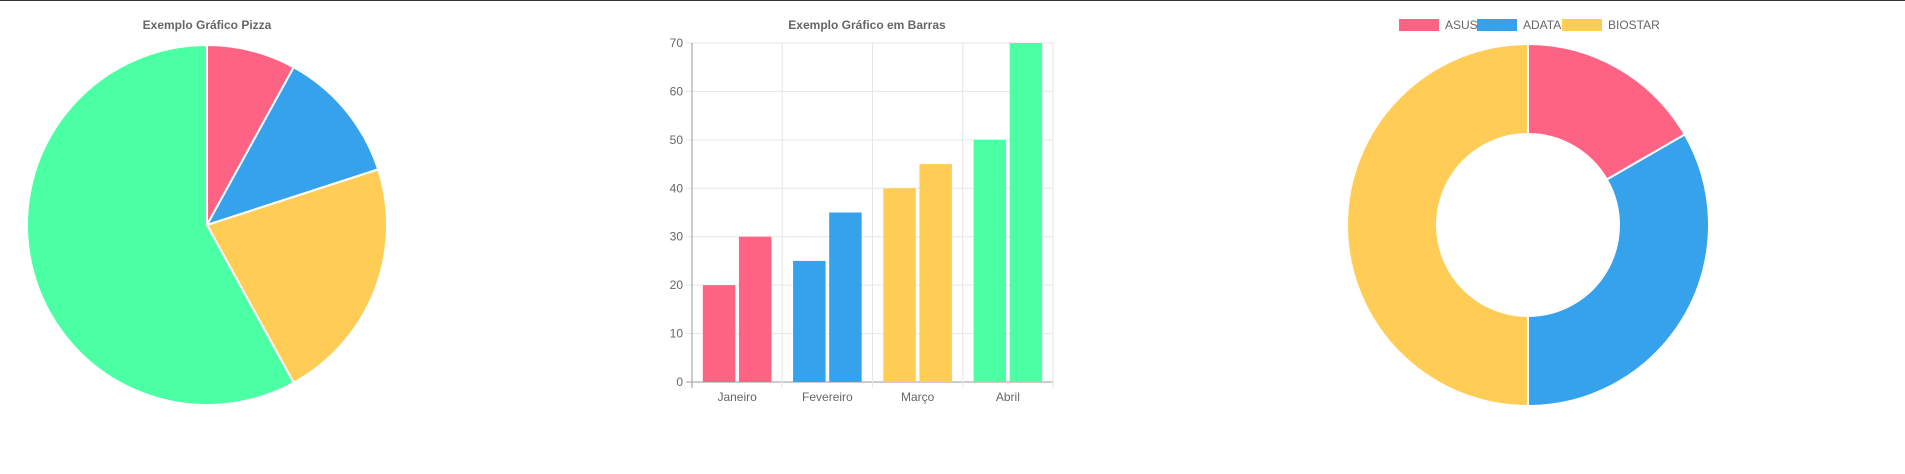  Describe the element at coordinates (872, 213) in the screenshot. I see `bar-bars` at that location.